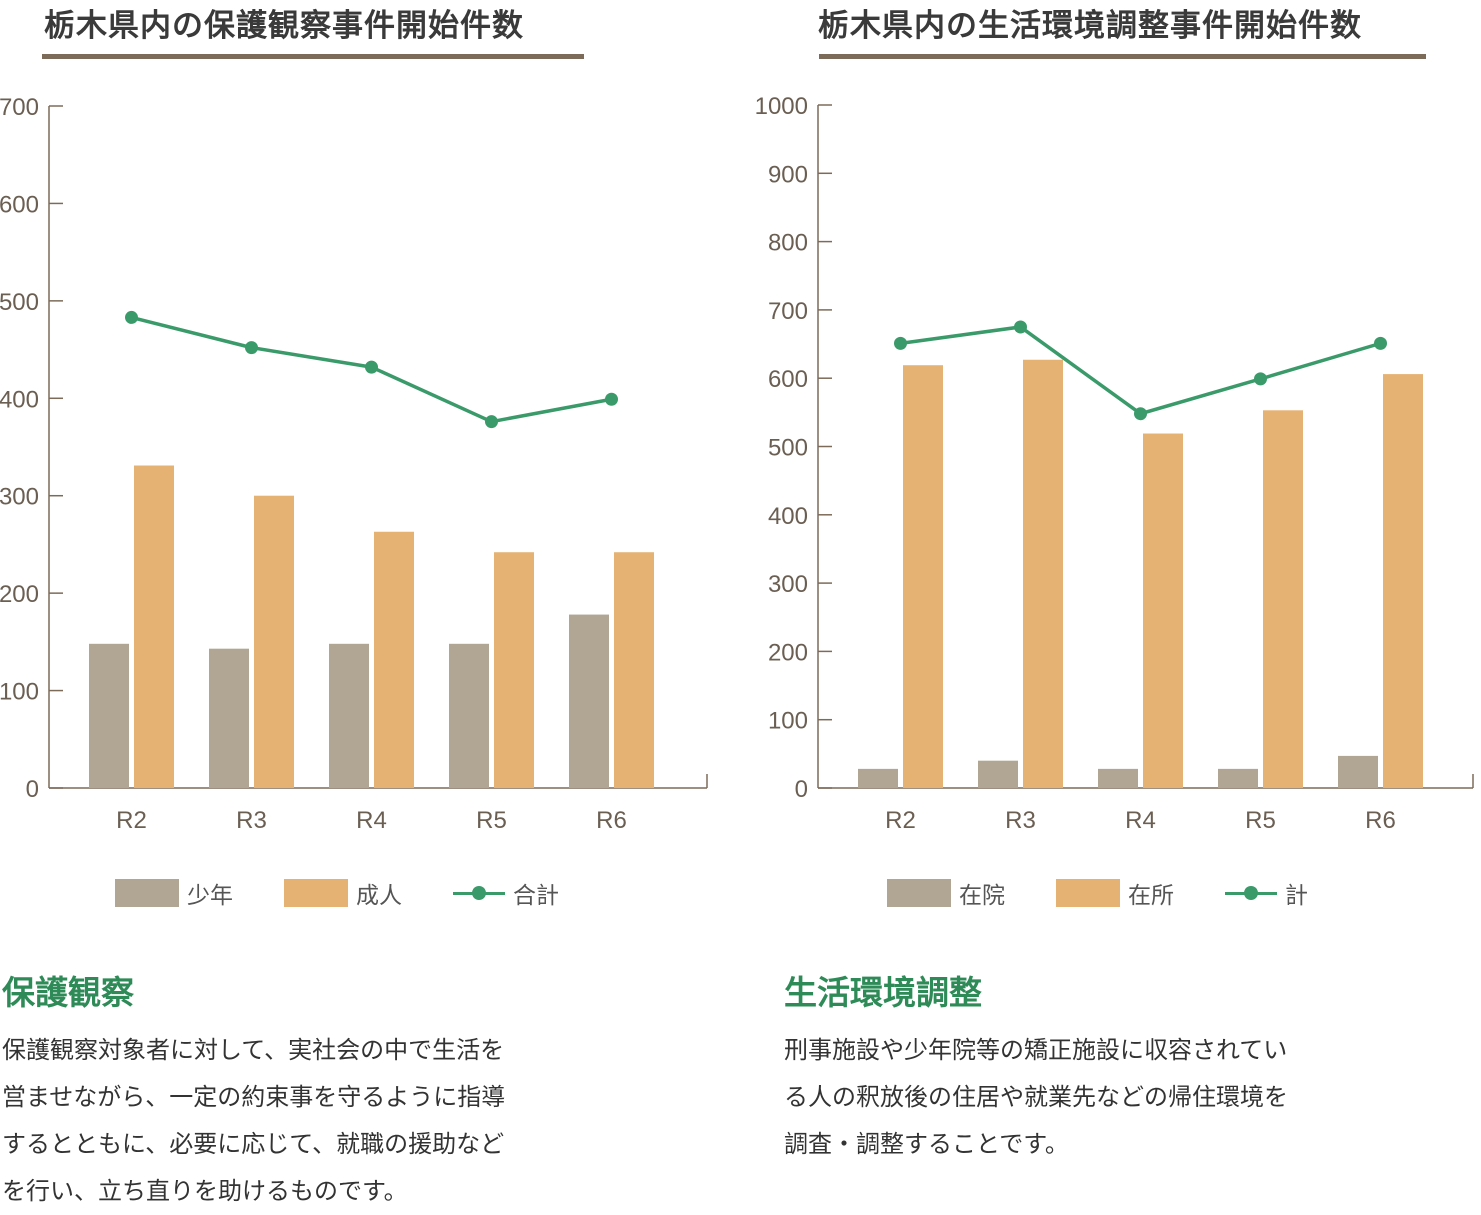 This screenshot has width=1481, height=1215. I want to click on left-x-tick-label: R6, so click(611, 820).